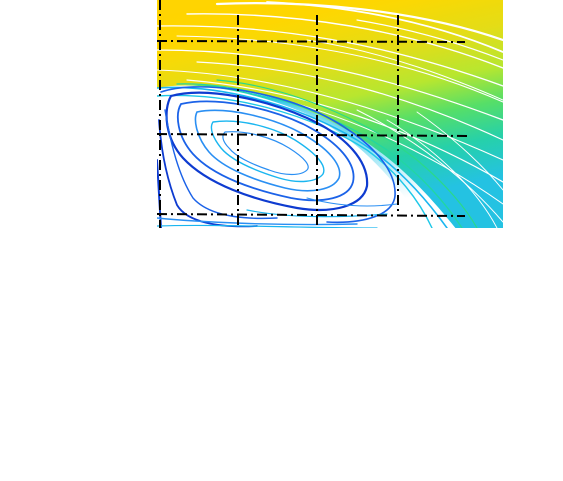  Describe the element at coordinates (277, 157) in the screenshot. I see `vortex-streamlines` at that location.